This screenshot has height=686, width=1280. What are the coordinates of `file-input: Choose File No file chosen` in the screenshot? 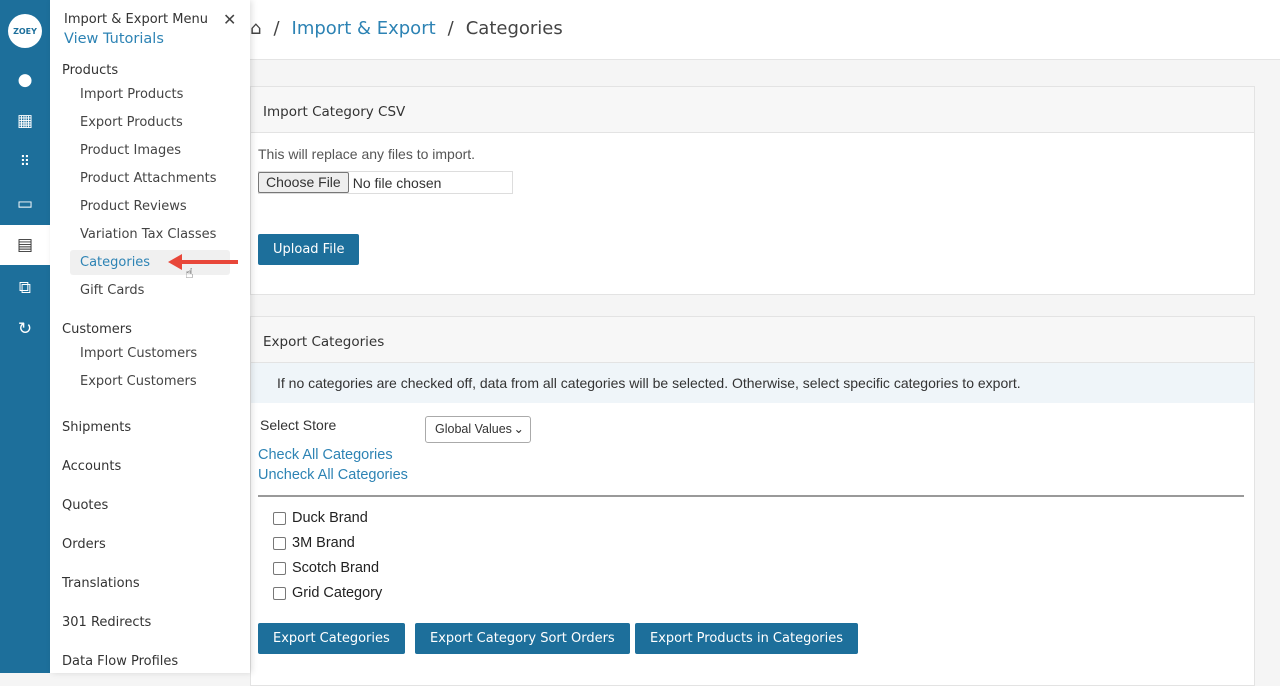 It's located at (385, 182).